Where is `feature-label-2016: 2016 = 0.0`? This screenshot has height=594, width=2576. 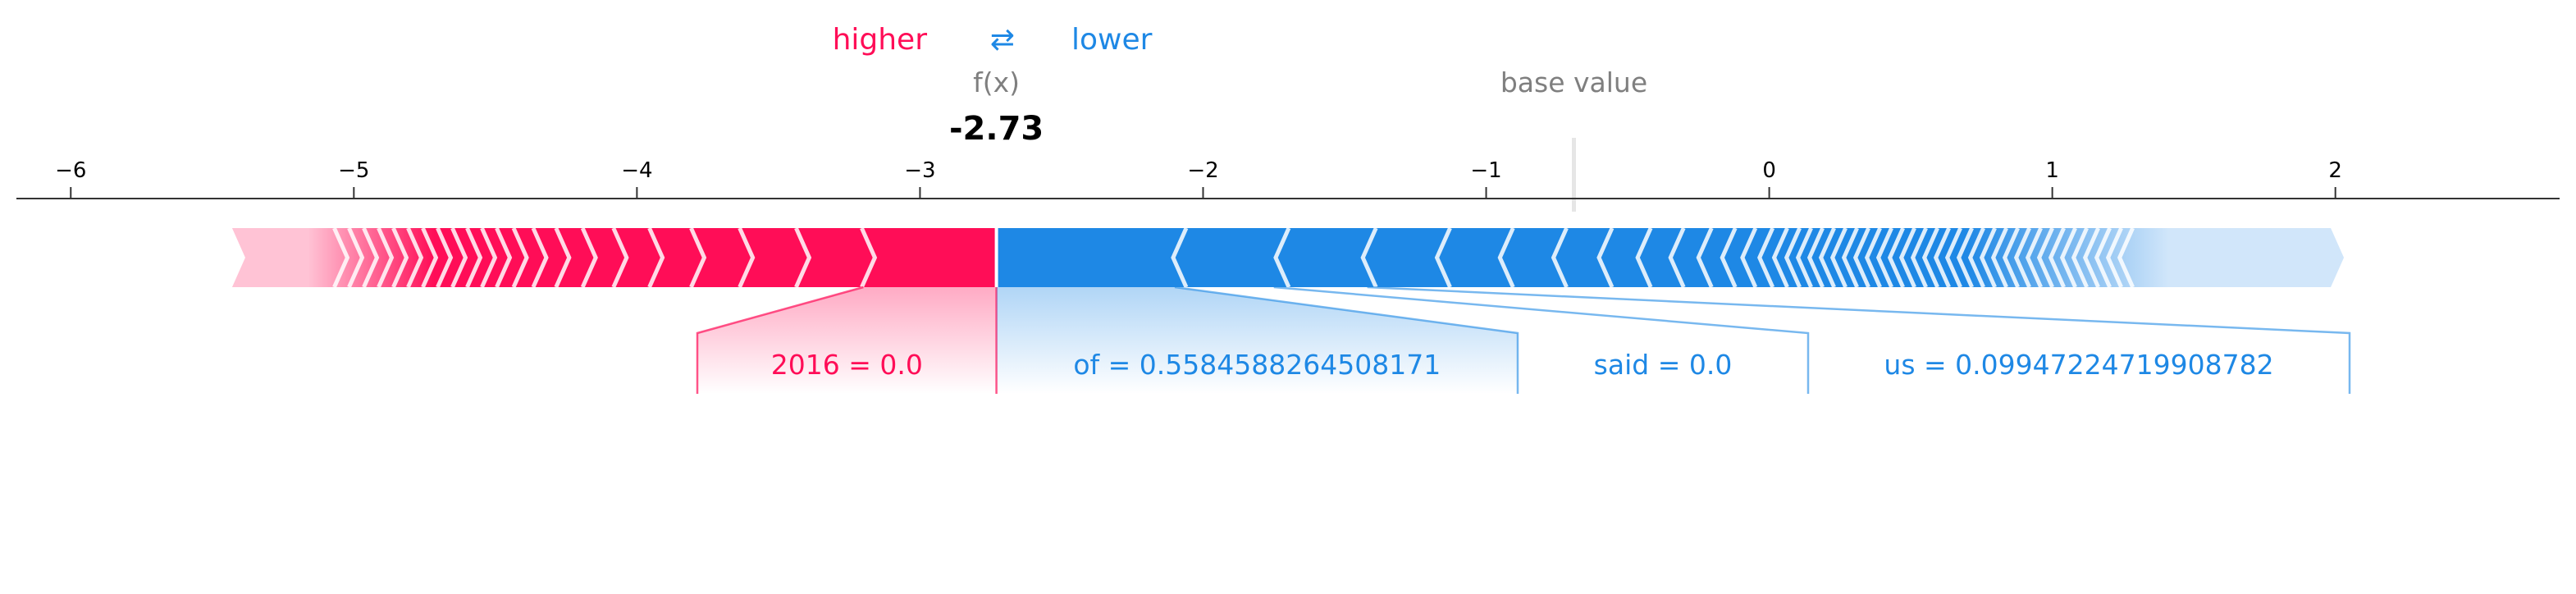 feature-label-2016: 2016 = 0.0 is located at coordinates (847, 365).